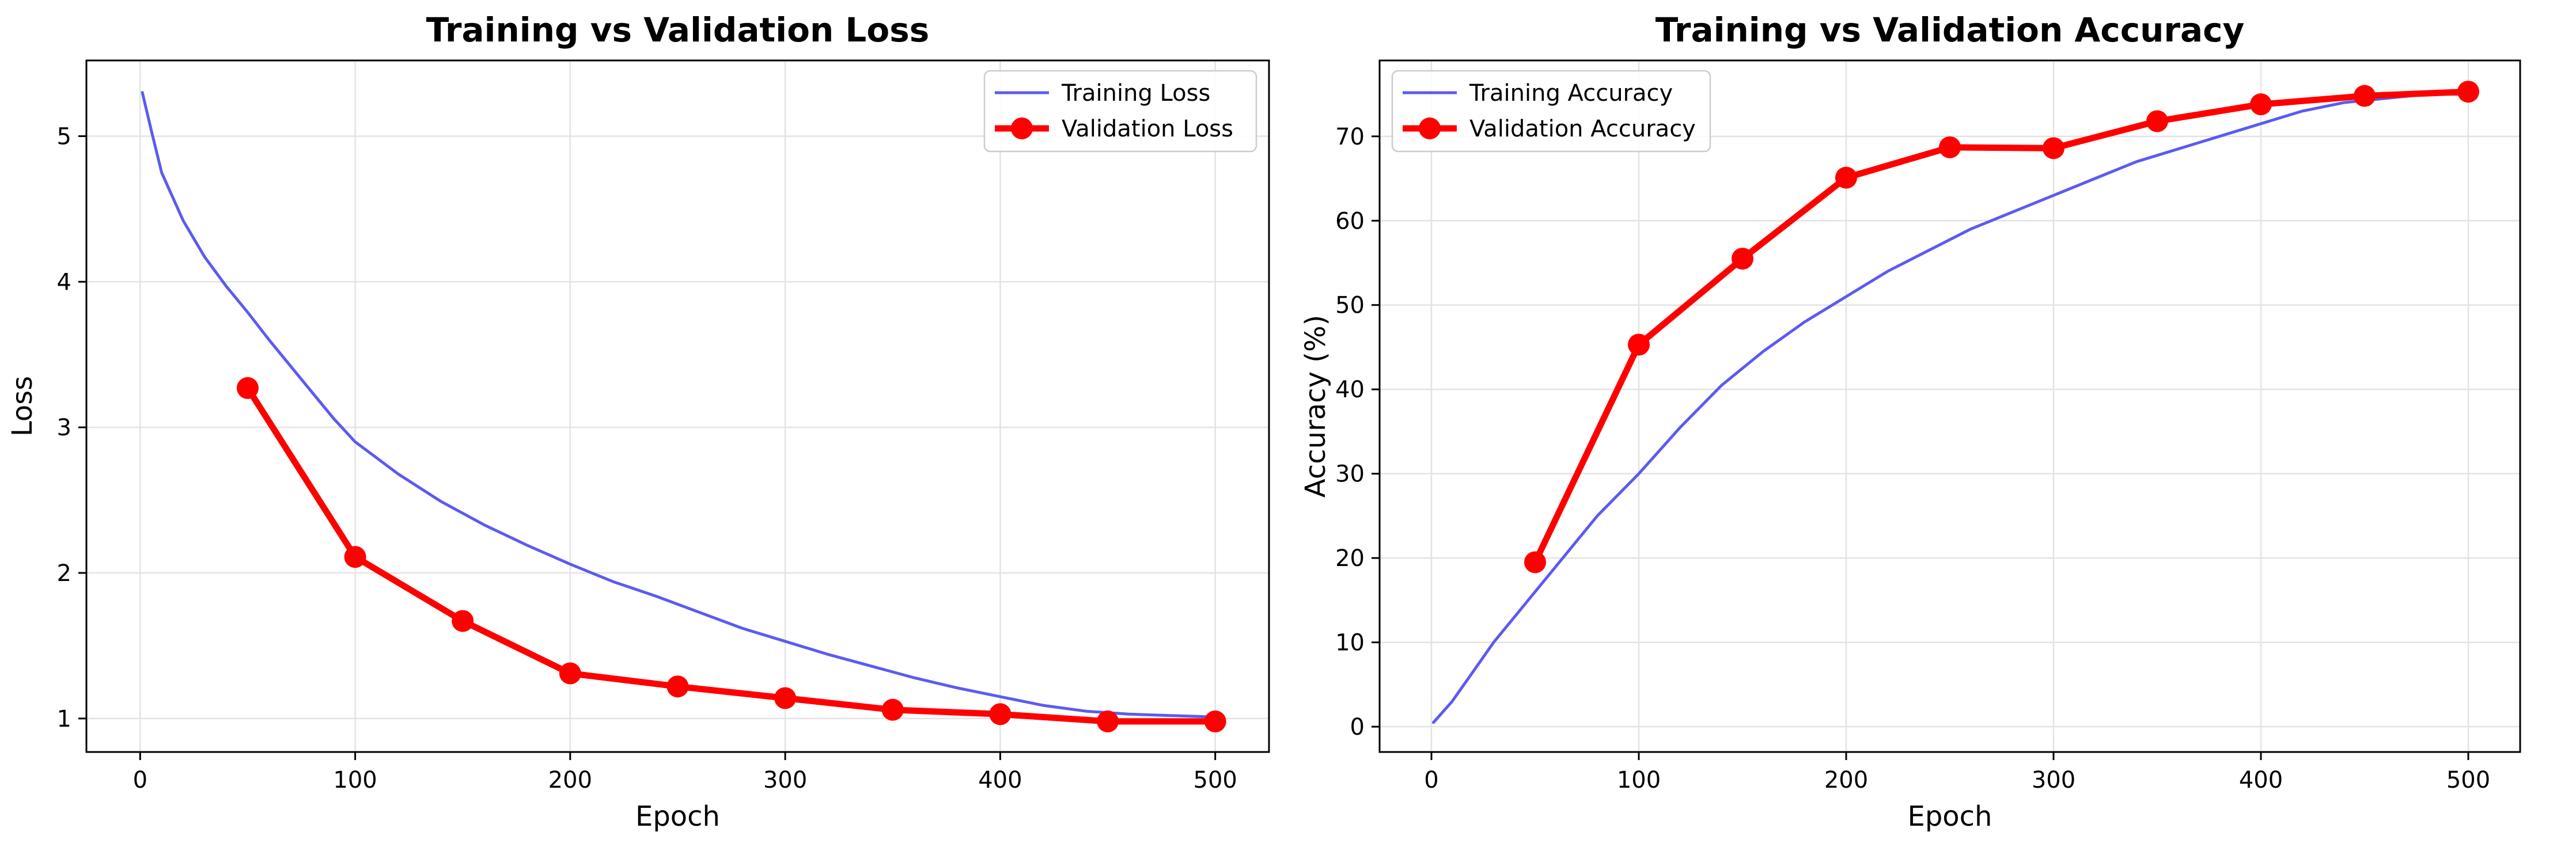 The image size is (2576, 847). What do you see at coordinates (1350, 221) in the screenshot?
I see `y-tick-label: 60` at bounding box center [1350, 221].